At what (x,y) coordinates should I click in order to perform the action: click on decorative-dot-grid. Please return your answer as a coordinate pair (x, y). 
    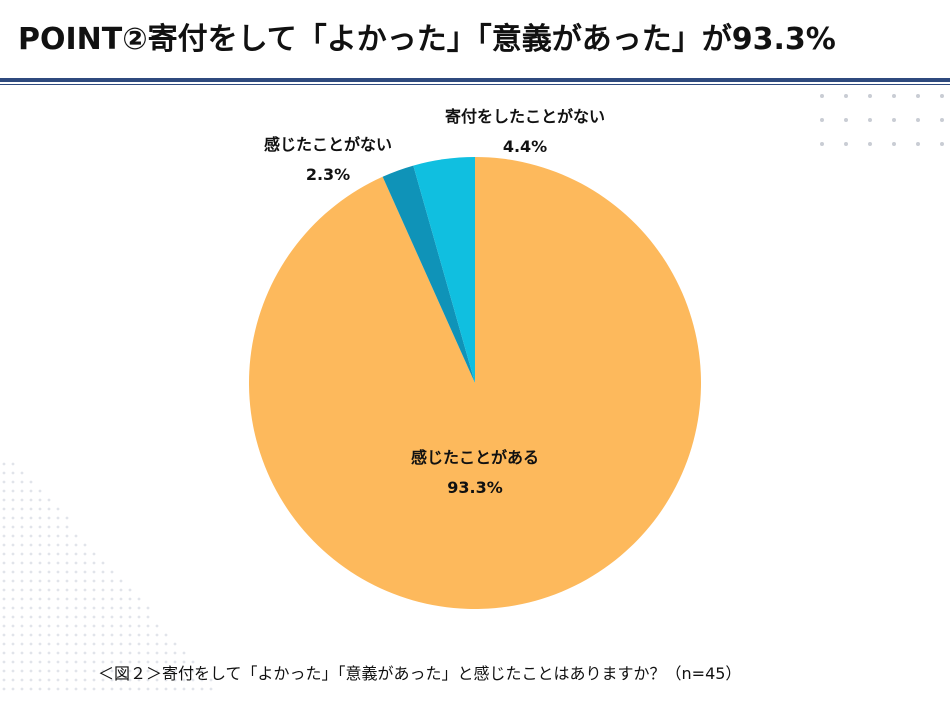
    Looking at the image, I should click on (882, 120).